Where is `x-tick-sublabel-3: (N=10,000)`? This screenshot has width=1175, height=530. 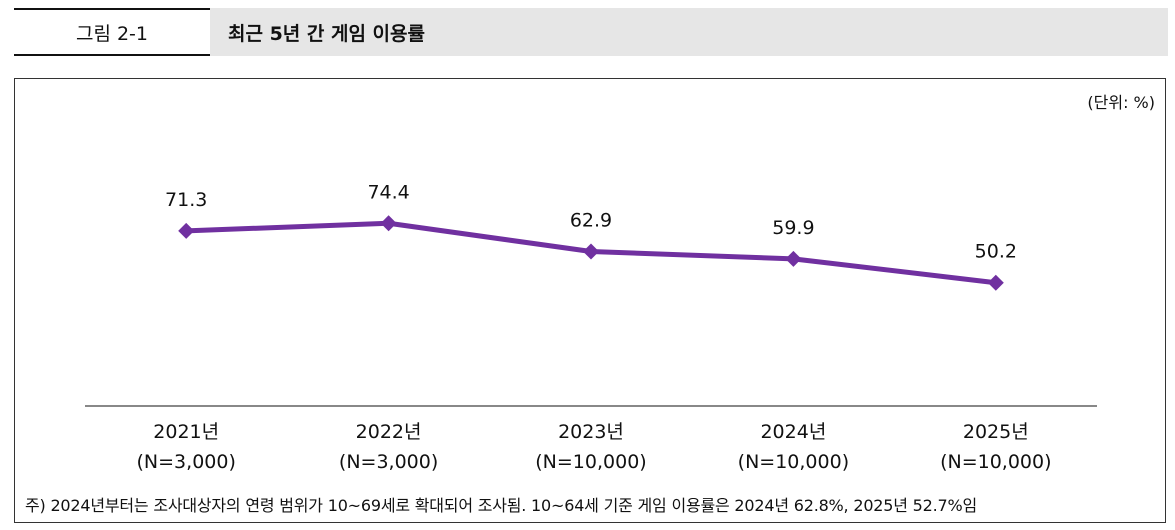 x-tick-sublabel-3: (N=10,000) is located at coordinates (590, 462).